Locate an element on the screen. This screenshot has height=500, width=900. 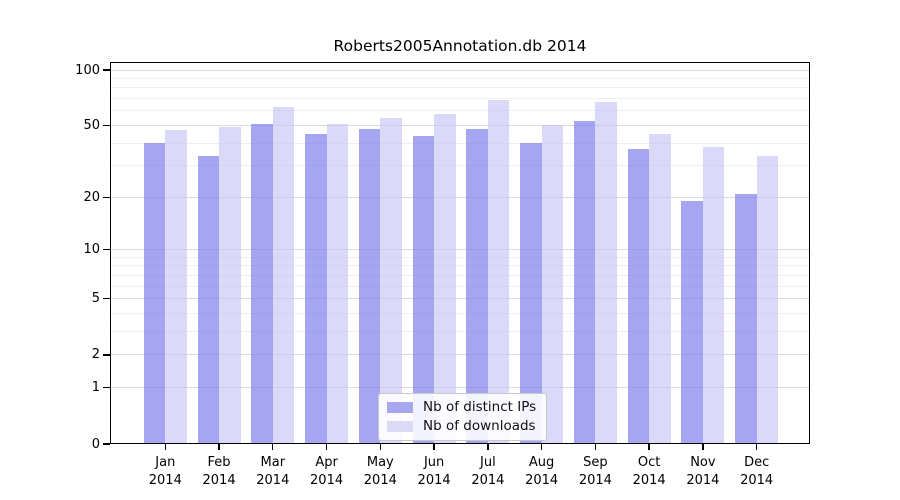
bar-distinct-ips-aug is located at coordinates (531, 293).